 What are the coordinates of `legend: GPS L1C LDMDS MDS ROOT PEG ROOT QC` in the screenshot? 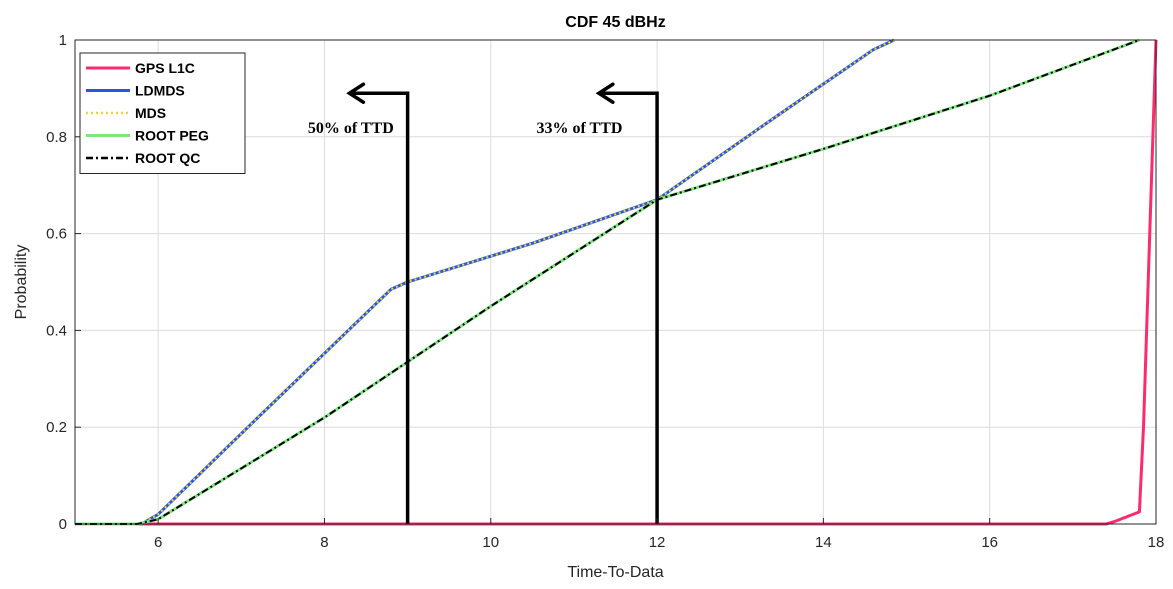 It's located at (162, 113).